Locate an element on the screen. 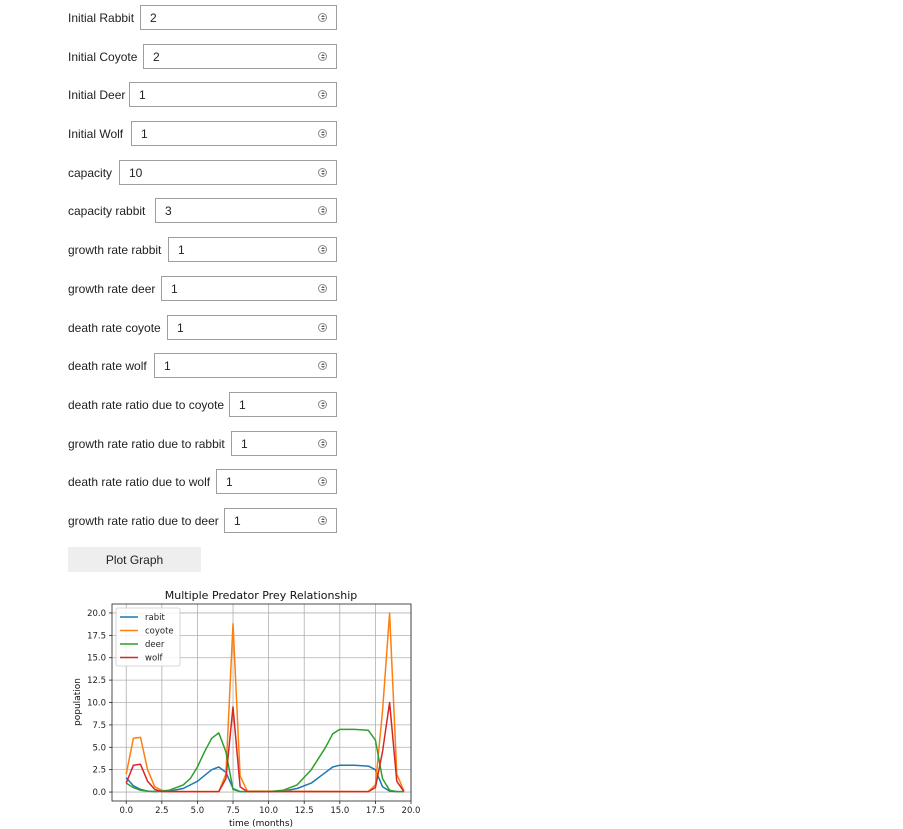  y-tick-label: 12.5 is located at coordinates (96, 681).